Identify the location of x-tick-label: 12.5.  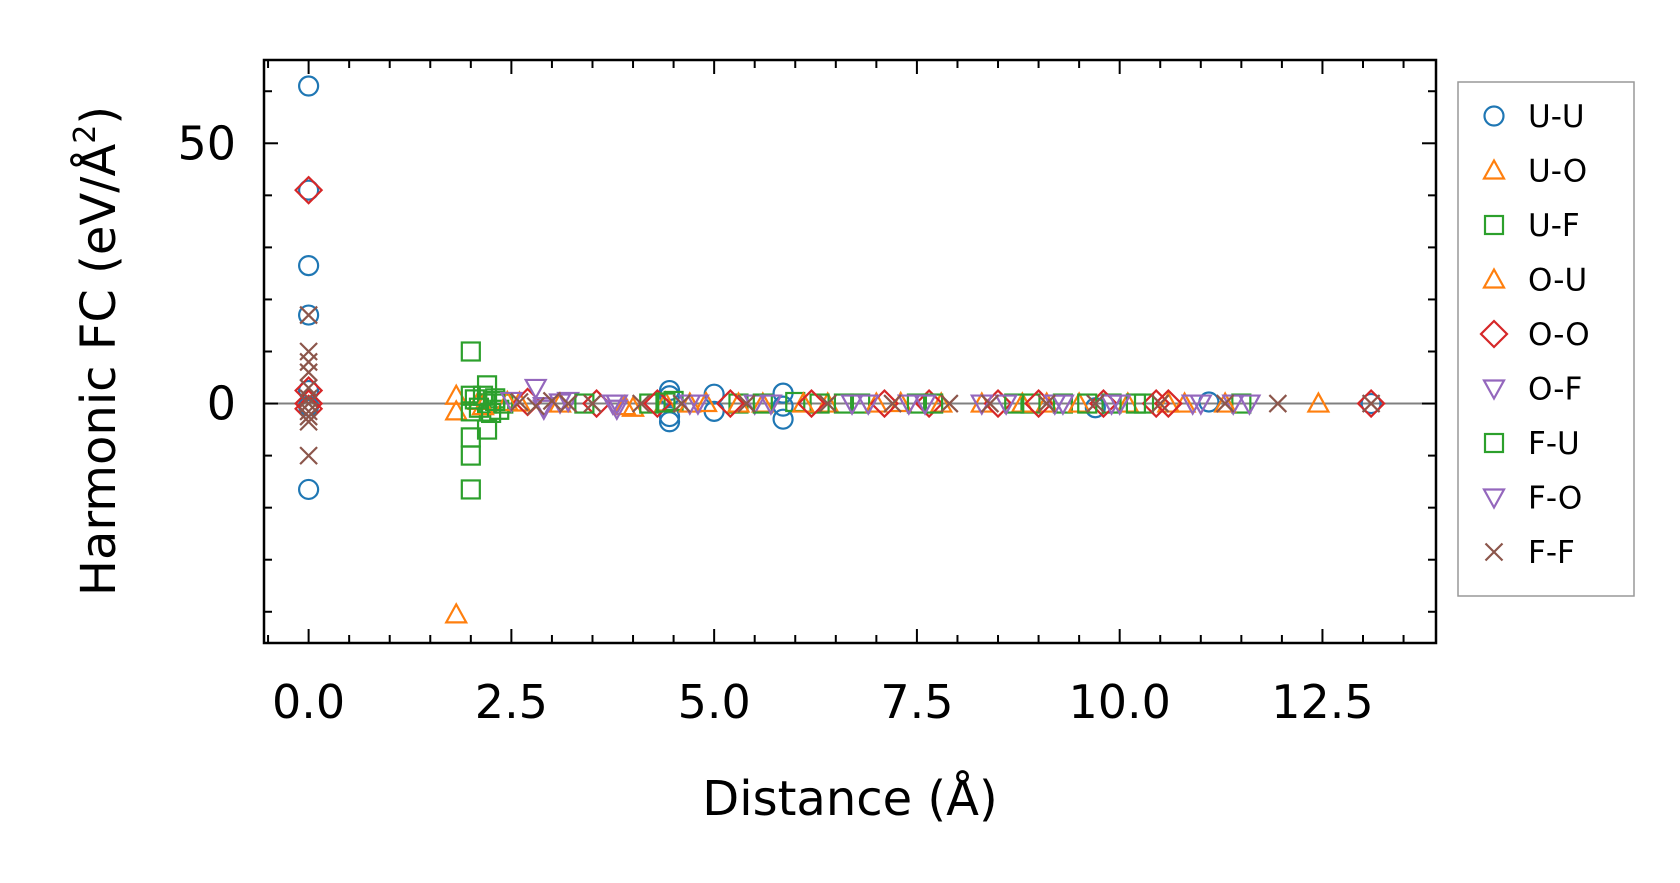
(1322, 702).